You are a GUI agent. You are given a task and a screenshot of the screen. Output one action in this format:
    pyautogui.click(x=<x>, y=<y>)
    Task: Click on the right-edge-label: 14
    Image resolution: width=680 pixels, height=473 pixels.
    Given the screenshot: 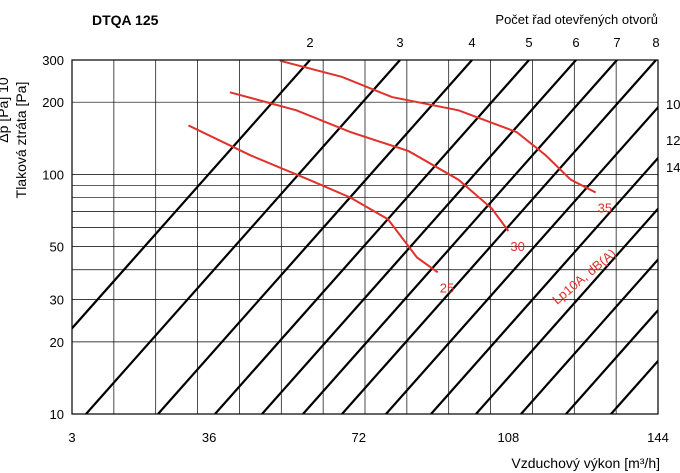 What is the action you would take?
    pyautogui.click(x=673, y=167)
    